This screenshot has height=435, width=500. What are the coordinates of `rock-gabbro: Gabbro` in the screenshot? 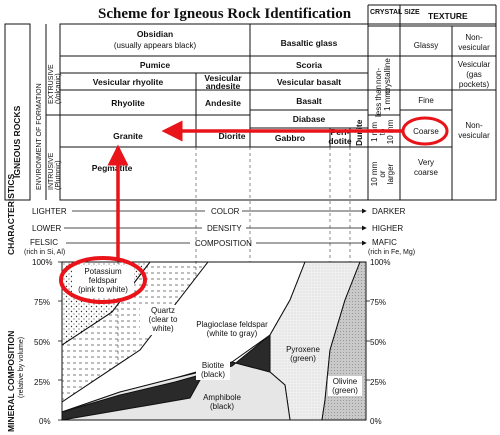 It's located at (290, 138).